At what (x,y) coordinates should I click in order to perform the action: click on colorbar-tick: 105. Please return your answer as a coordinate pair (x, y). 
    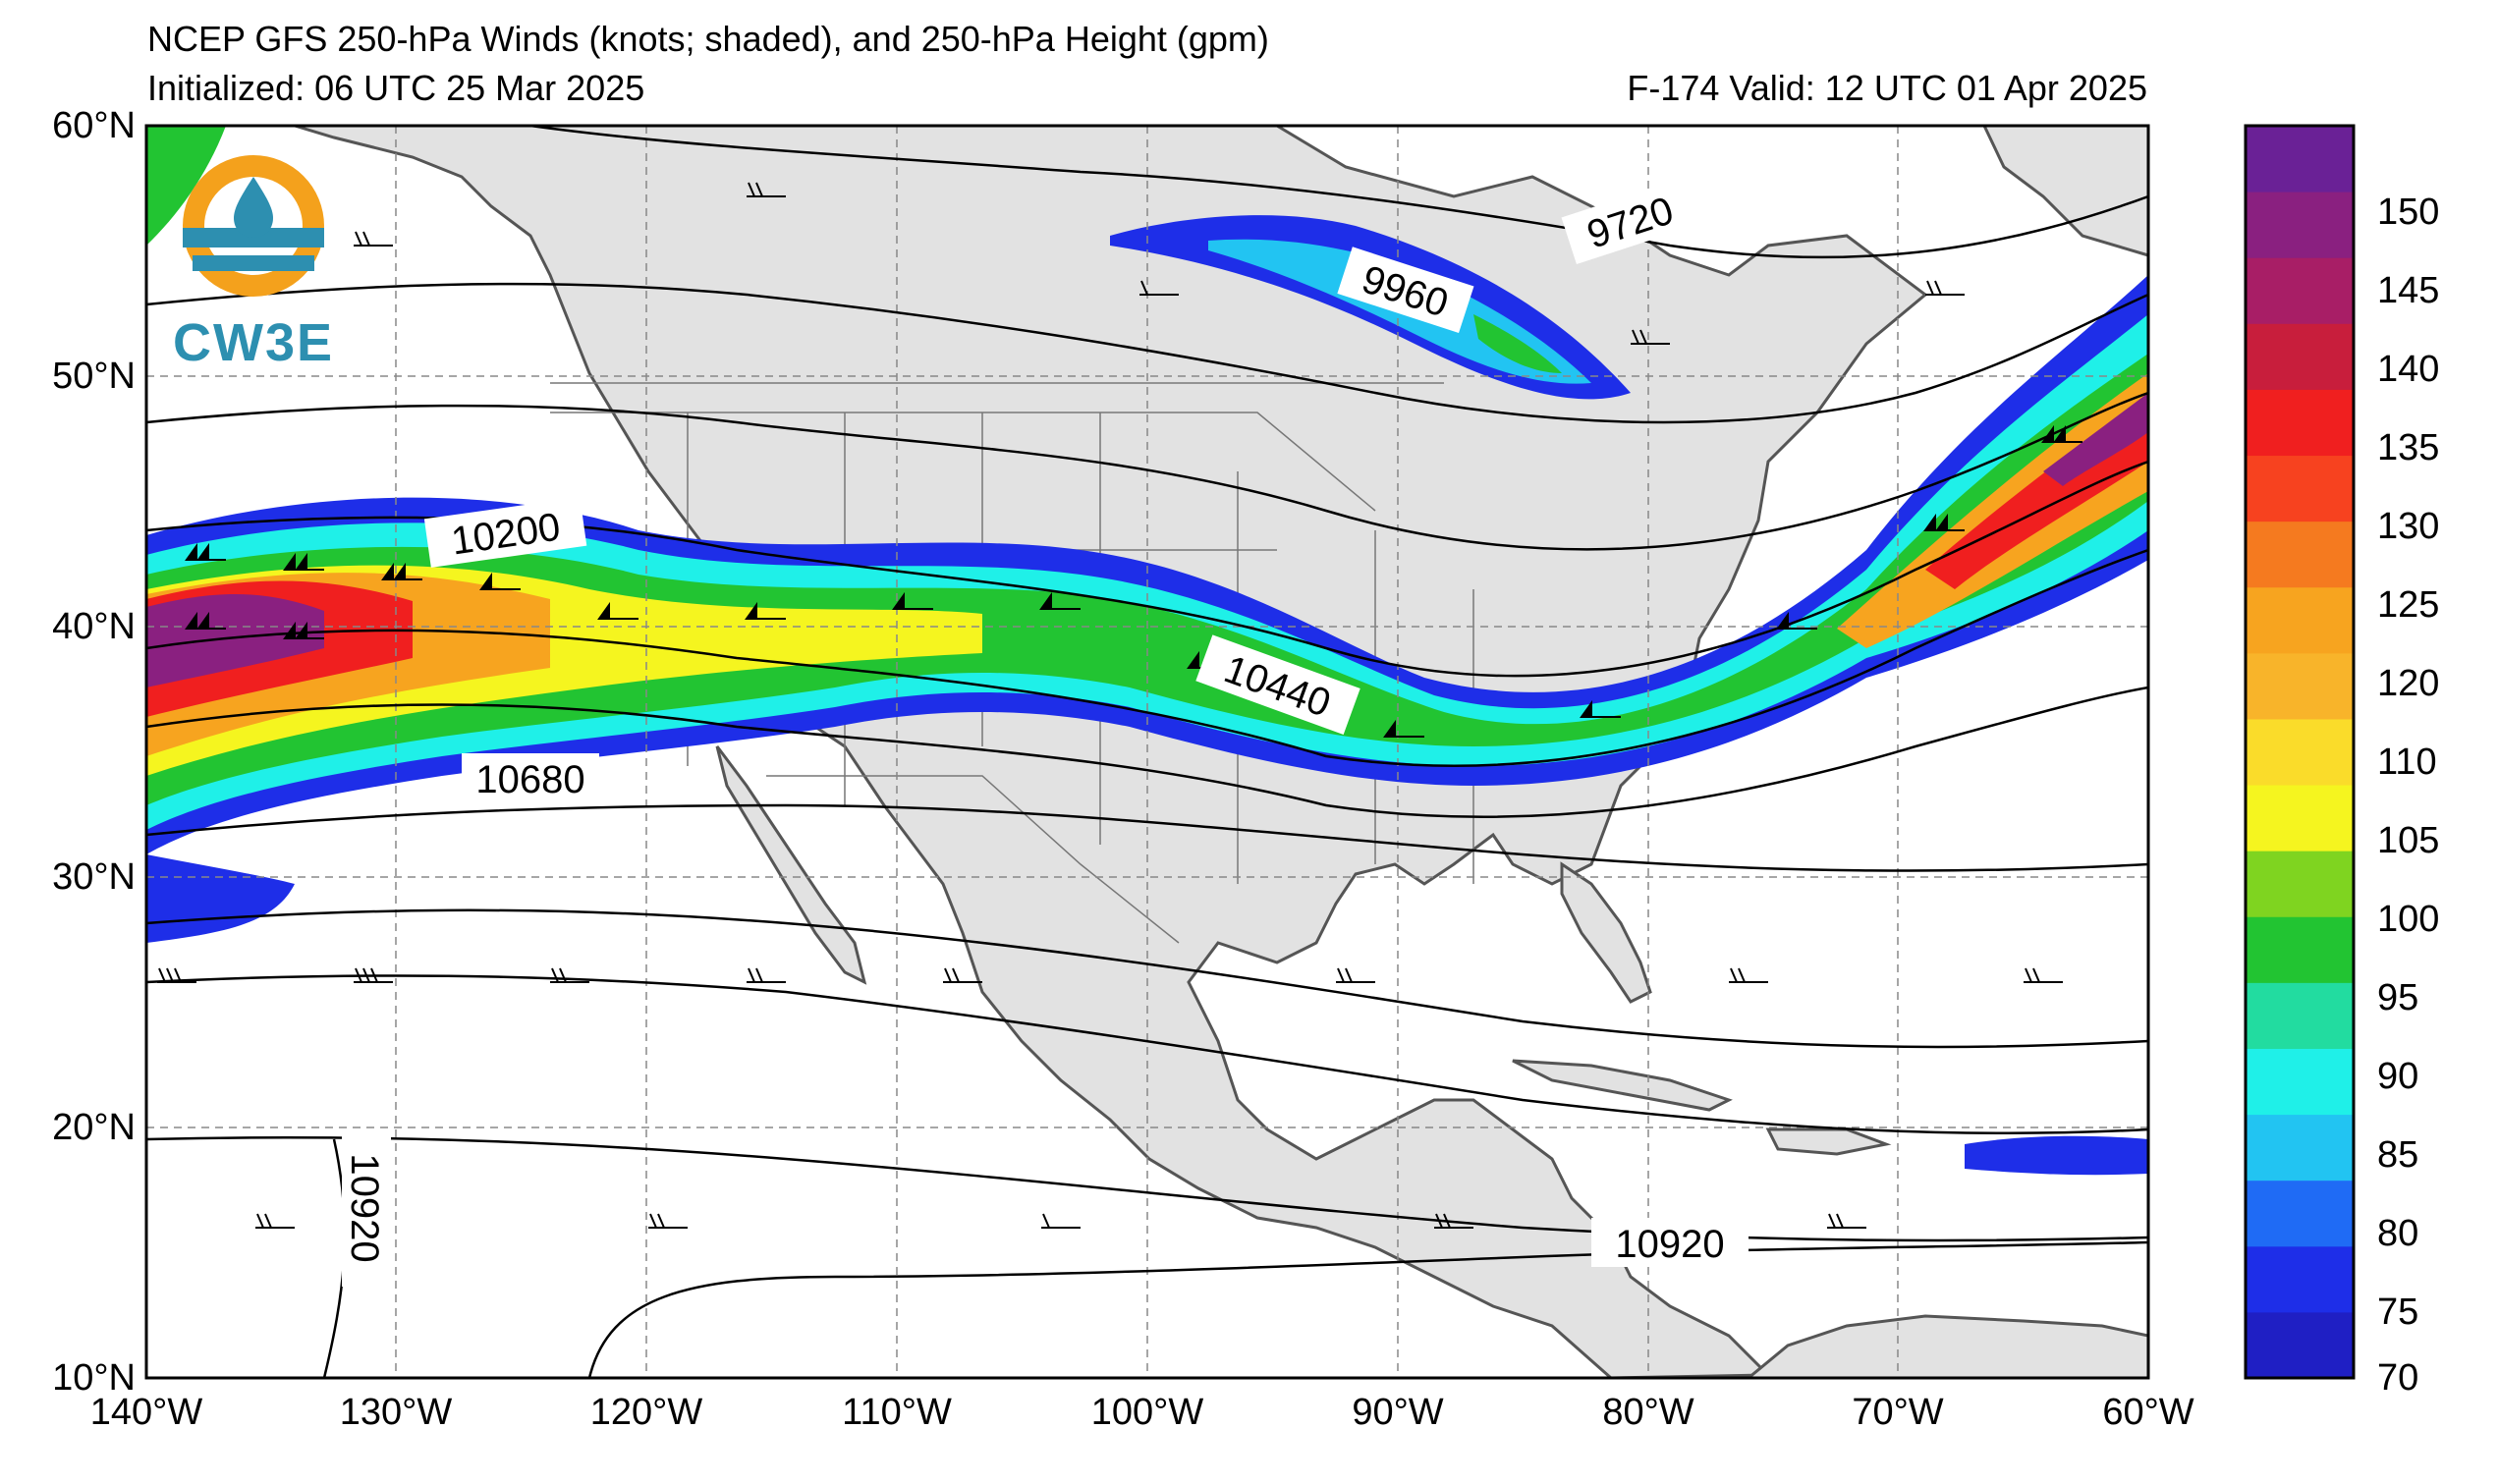
    Looking at the image, I should click on (2408, 840).